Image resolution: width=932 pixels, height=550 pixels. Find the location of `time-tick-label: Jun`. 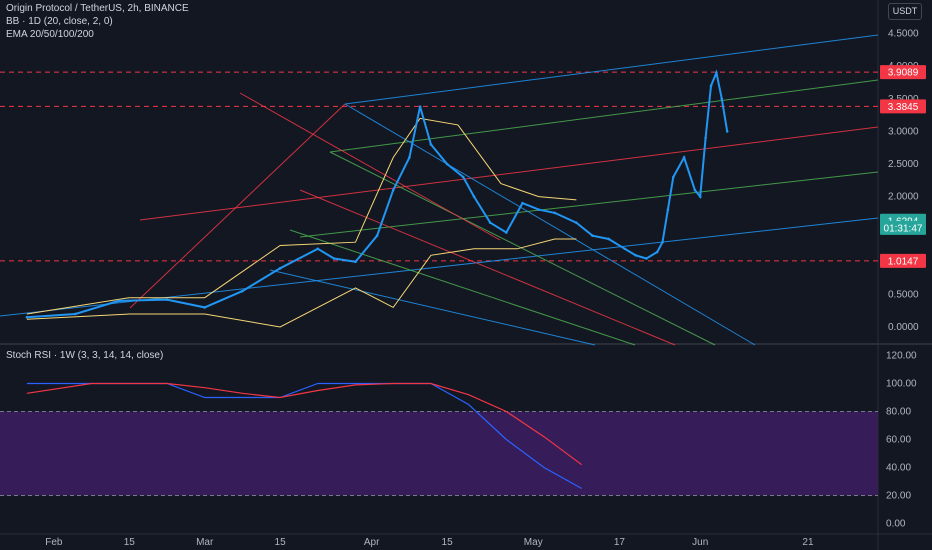

time-tick-label: Jun is located at coordinates (700, 542).